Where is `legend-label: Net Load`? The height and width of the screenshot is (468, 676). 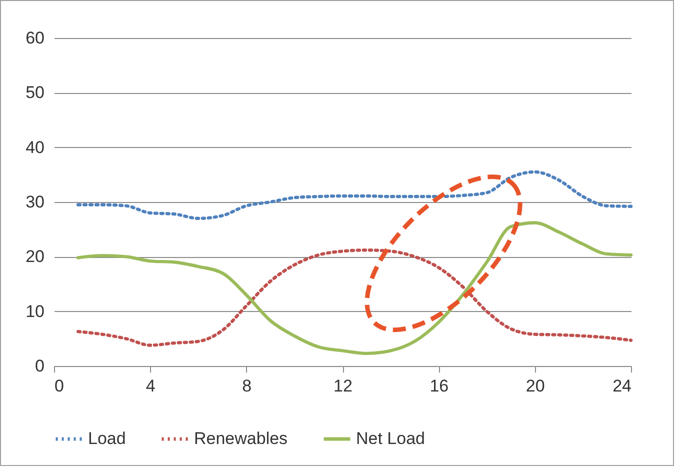 legend-label: Net Load is located at coordinates (390, 438).